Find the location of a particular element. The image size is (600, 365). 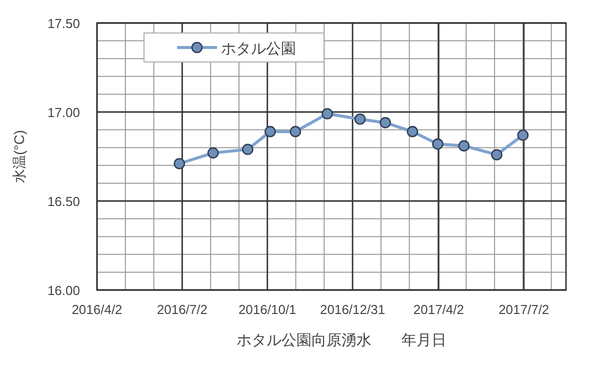

x-tick-label: 2016/4/2 is located at coordinates (97, 309).